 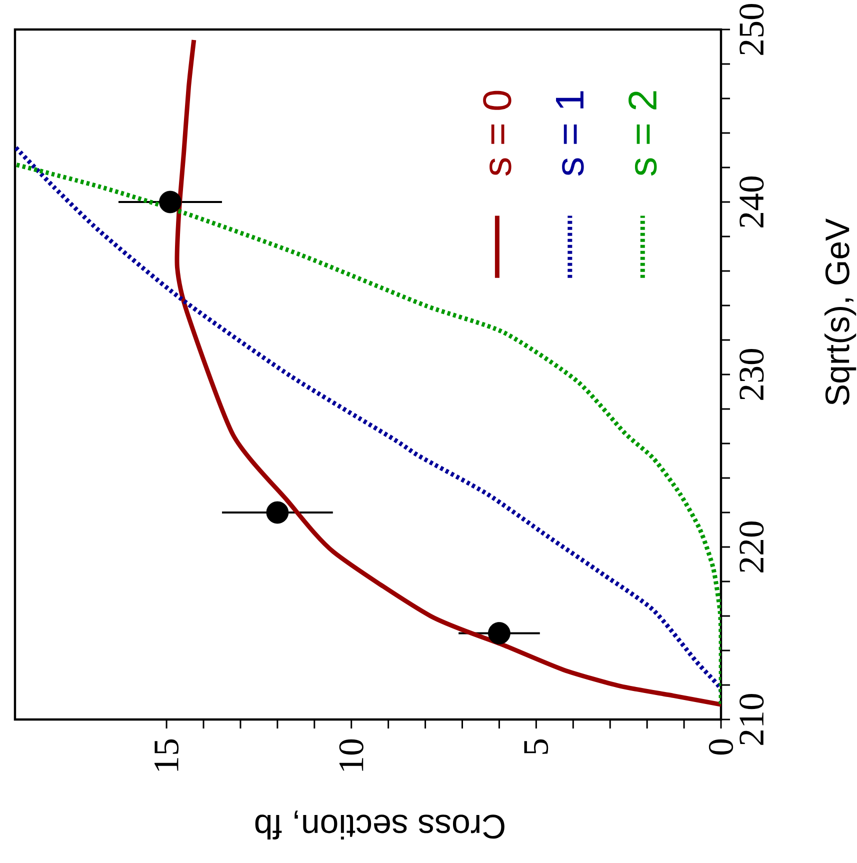 I want to click on text: s = 2, so click(x=642, y=133).